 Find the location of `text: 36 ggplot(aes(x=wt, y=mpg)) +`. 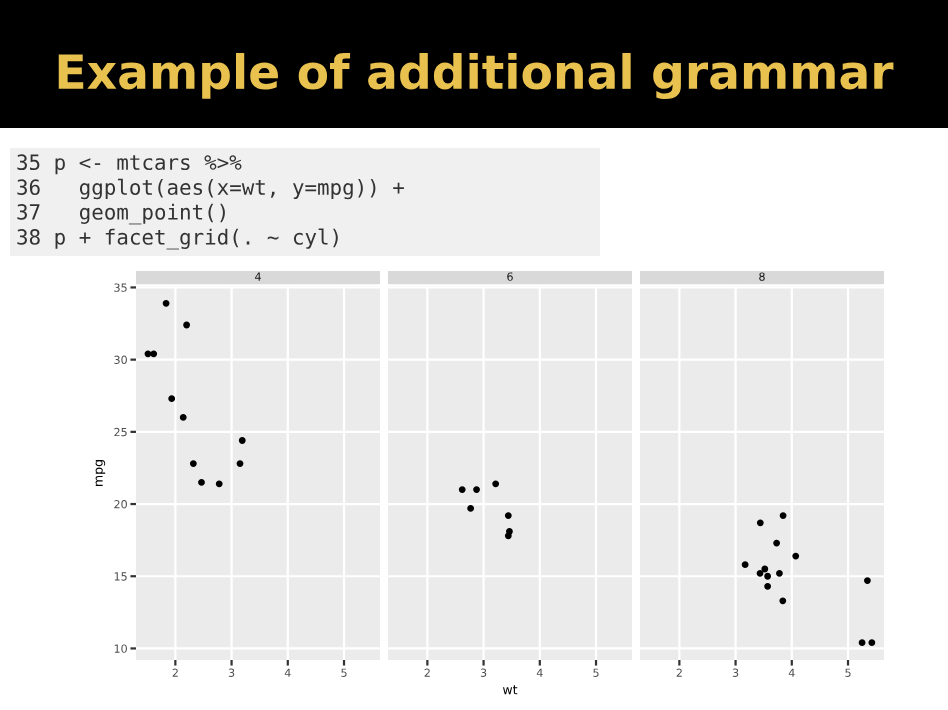

text: 36 ggplot(aes(x=wt, y=mpg)) + is located at coordinates (210, 189).